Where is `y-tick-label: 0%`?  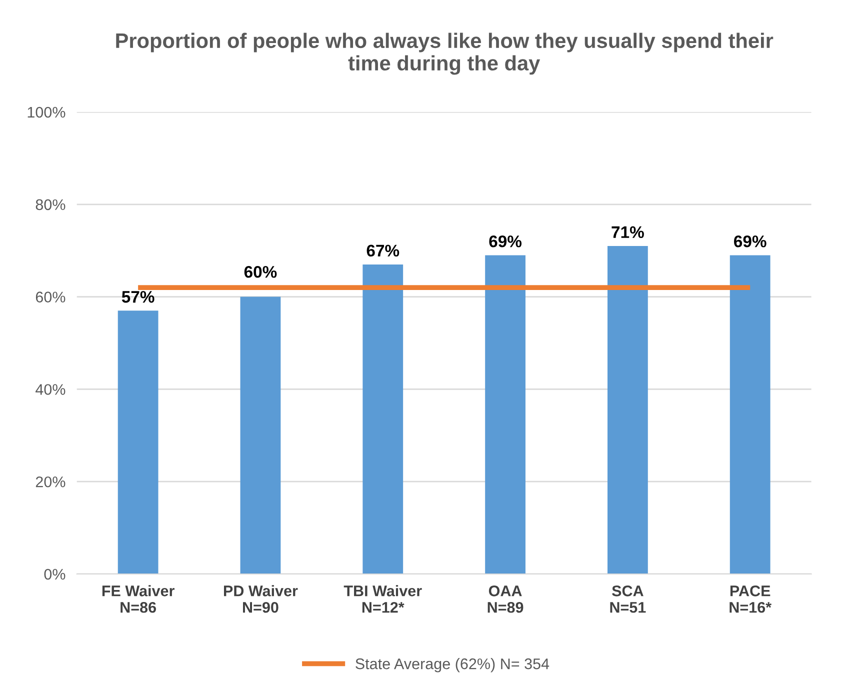 y-tick-label: 0% is located at coordinates (55, 574).